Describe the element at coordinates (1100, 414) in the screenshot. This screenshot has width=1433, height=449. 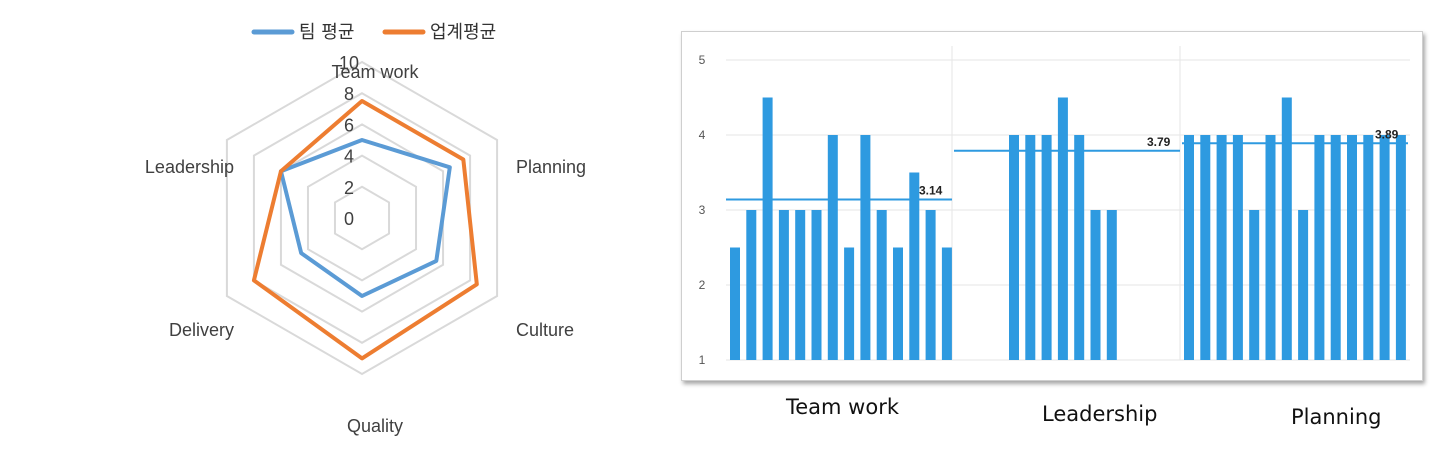
I see `group-label-leadership: Leadership` at that location.